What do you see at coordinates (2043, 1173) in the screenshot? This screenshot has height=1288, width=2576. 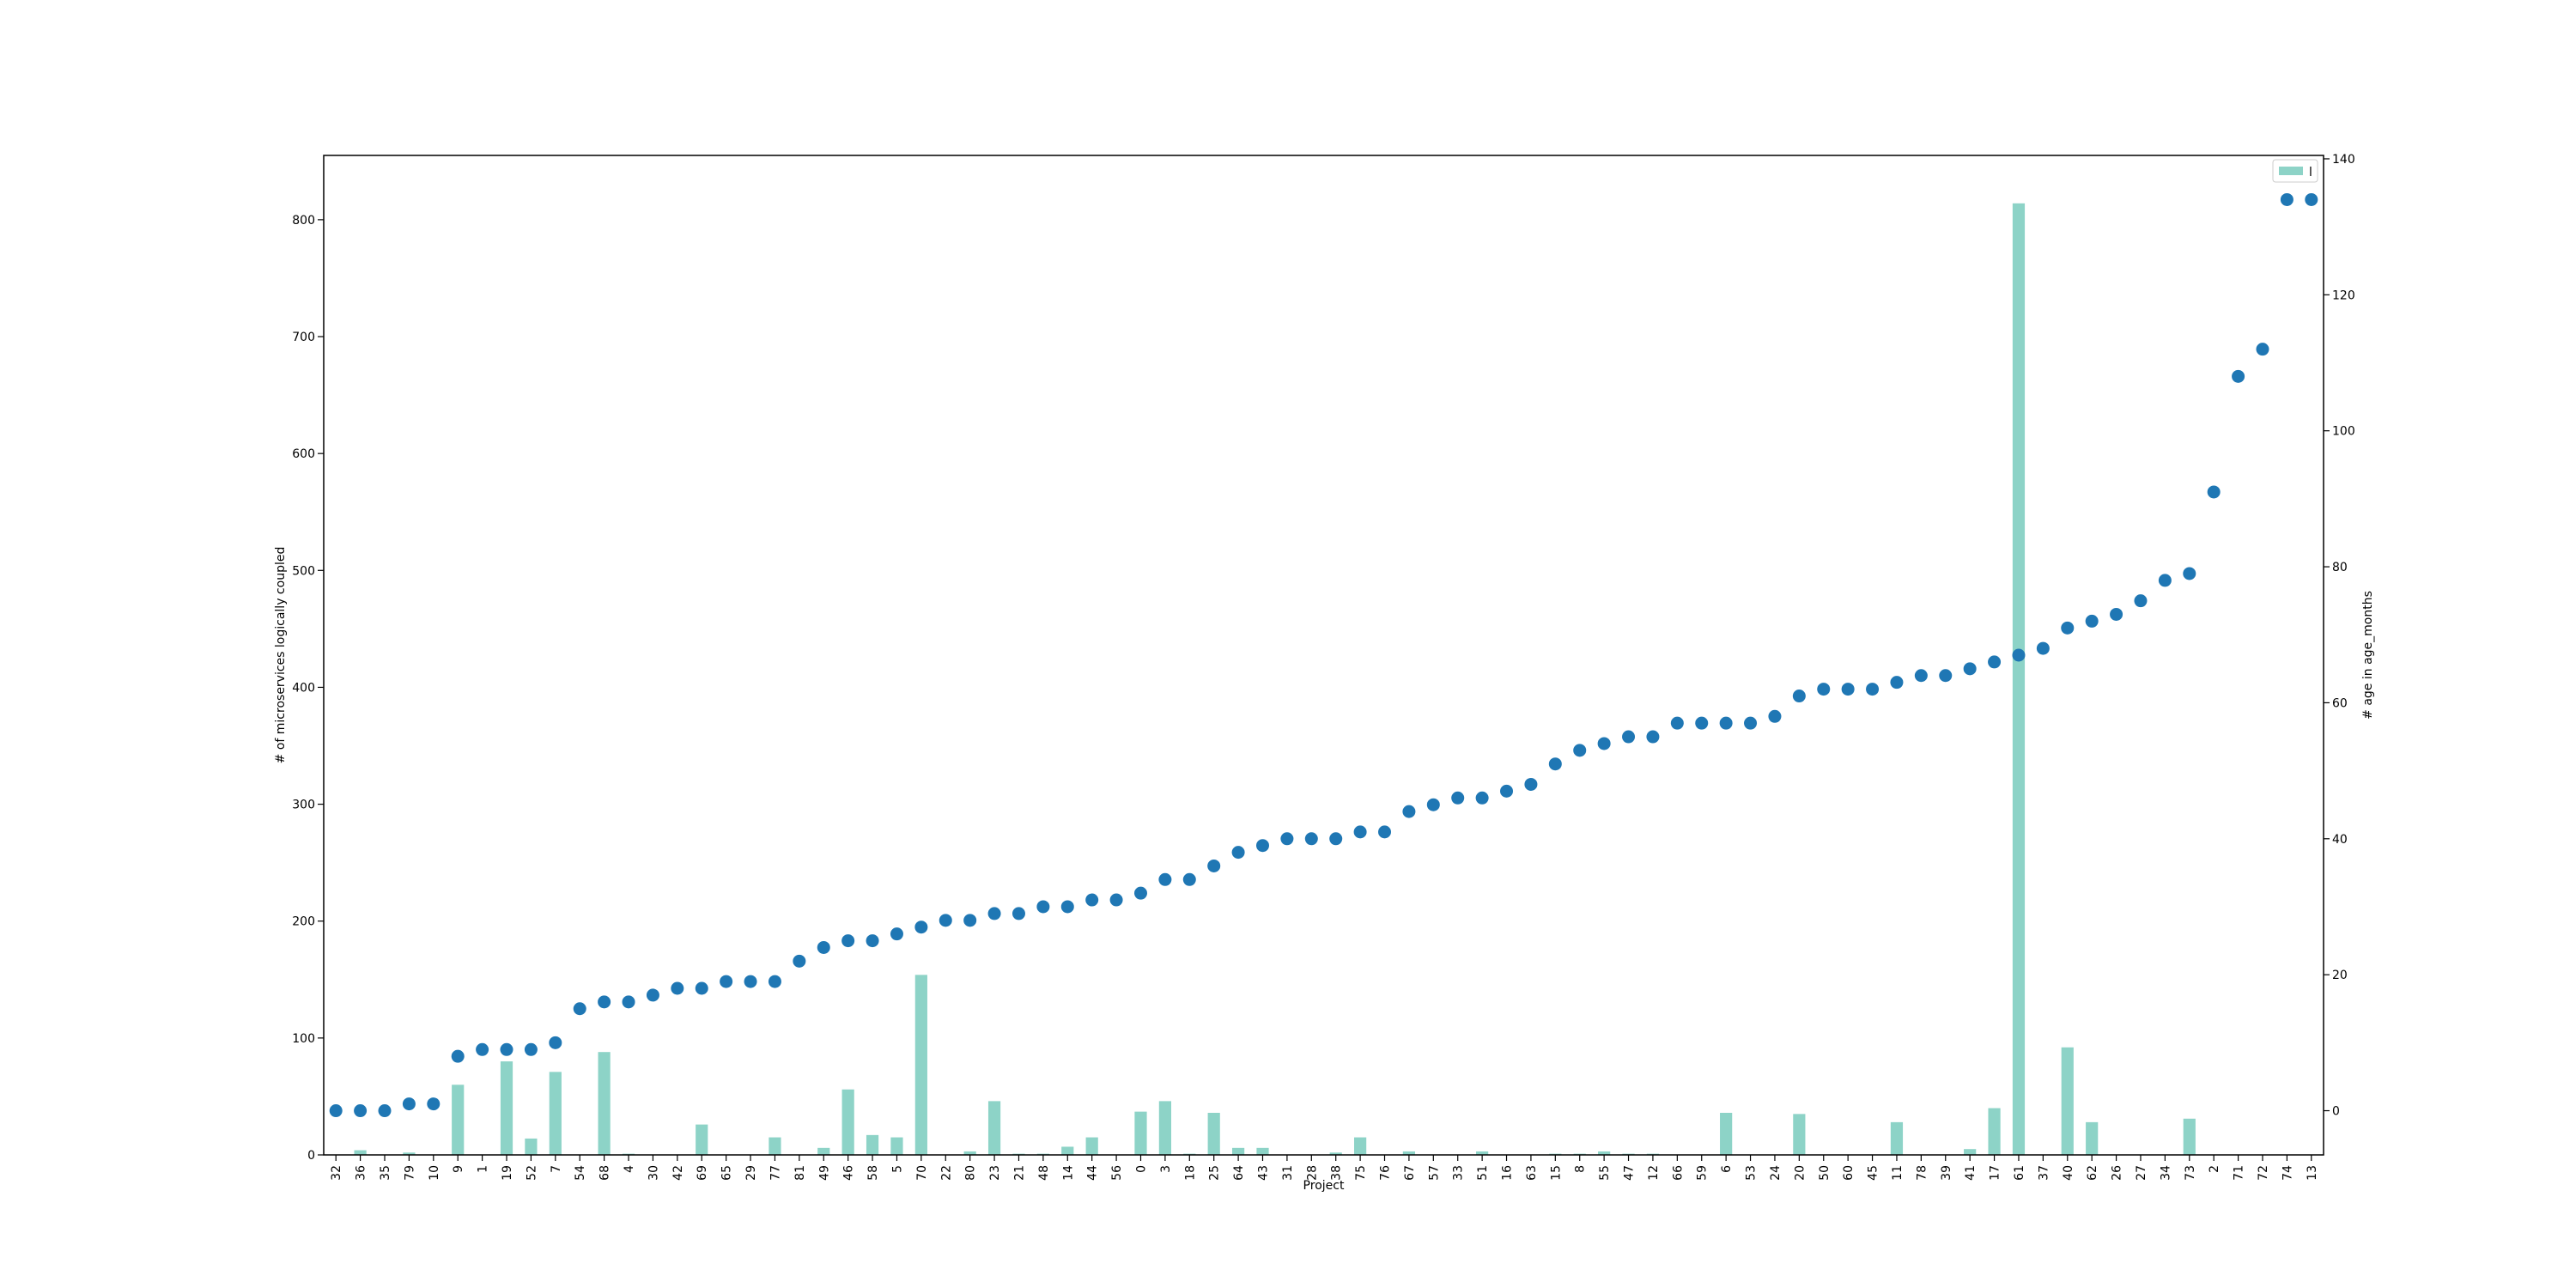 I see `x-tick-label: 37` at bounding box center [2043, 1173].